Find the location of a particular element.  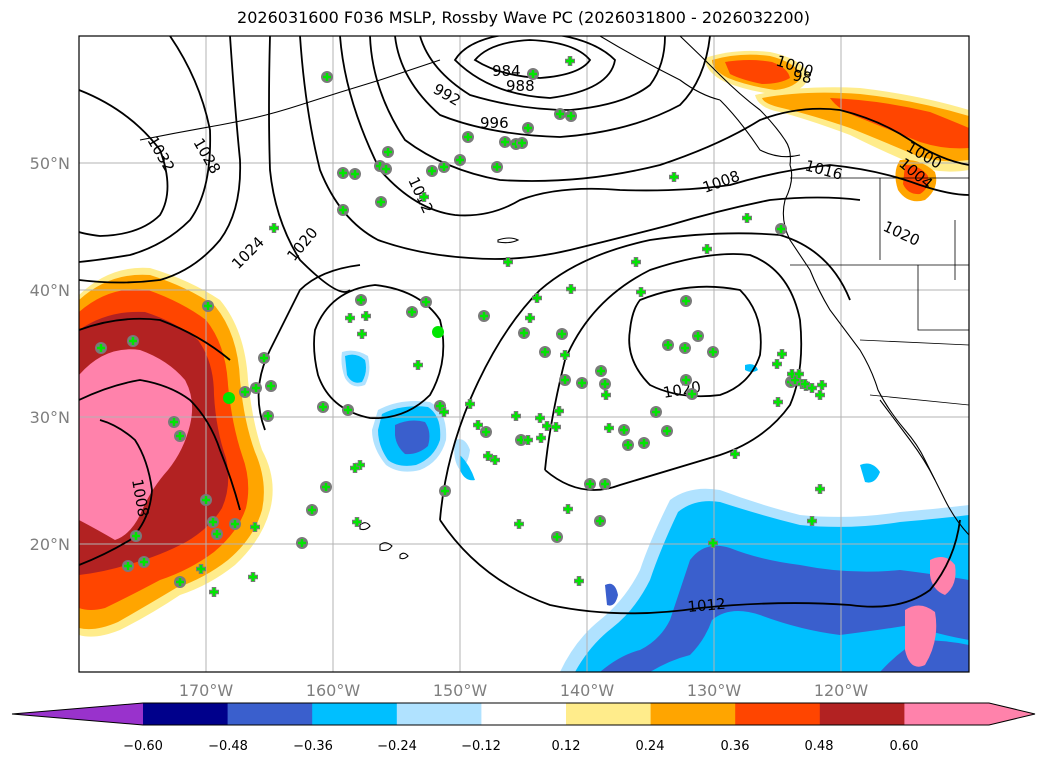

lat-label: 50°N is located at coordinates (50, 163).